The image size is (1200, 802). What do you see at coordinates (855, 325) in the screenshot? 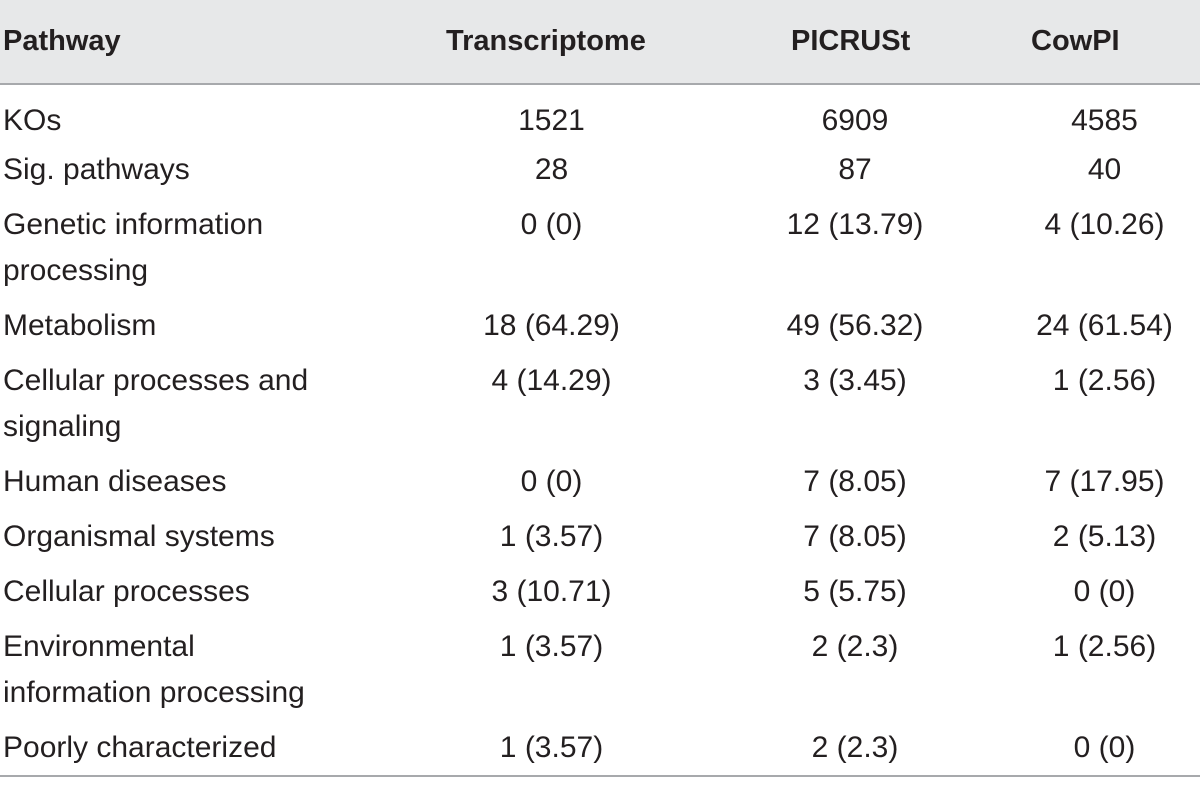
I see `cell-picrust: 49 (56.32)` at bounding box center [855, 325].